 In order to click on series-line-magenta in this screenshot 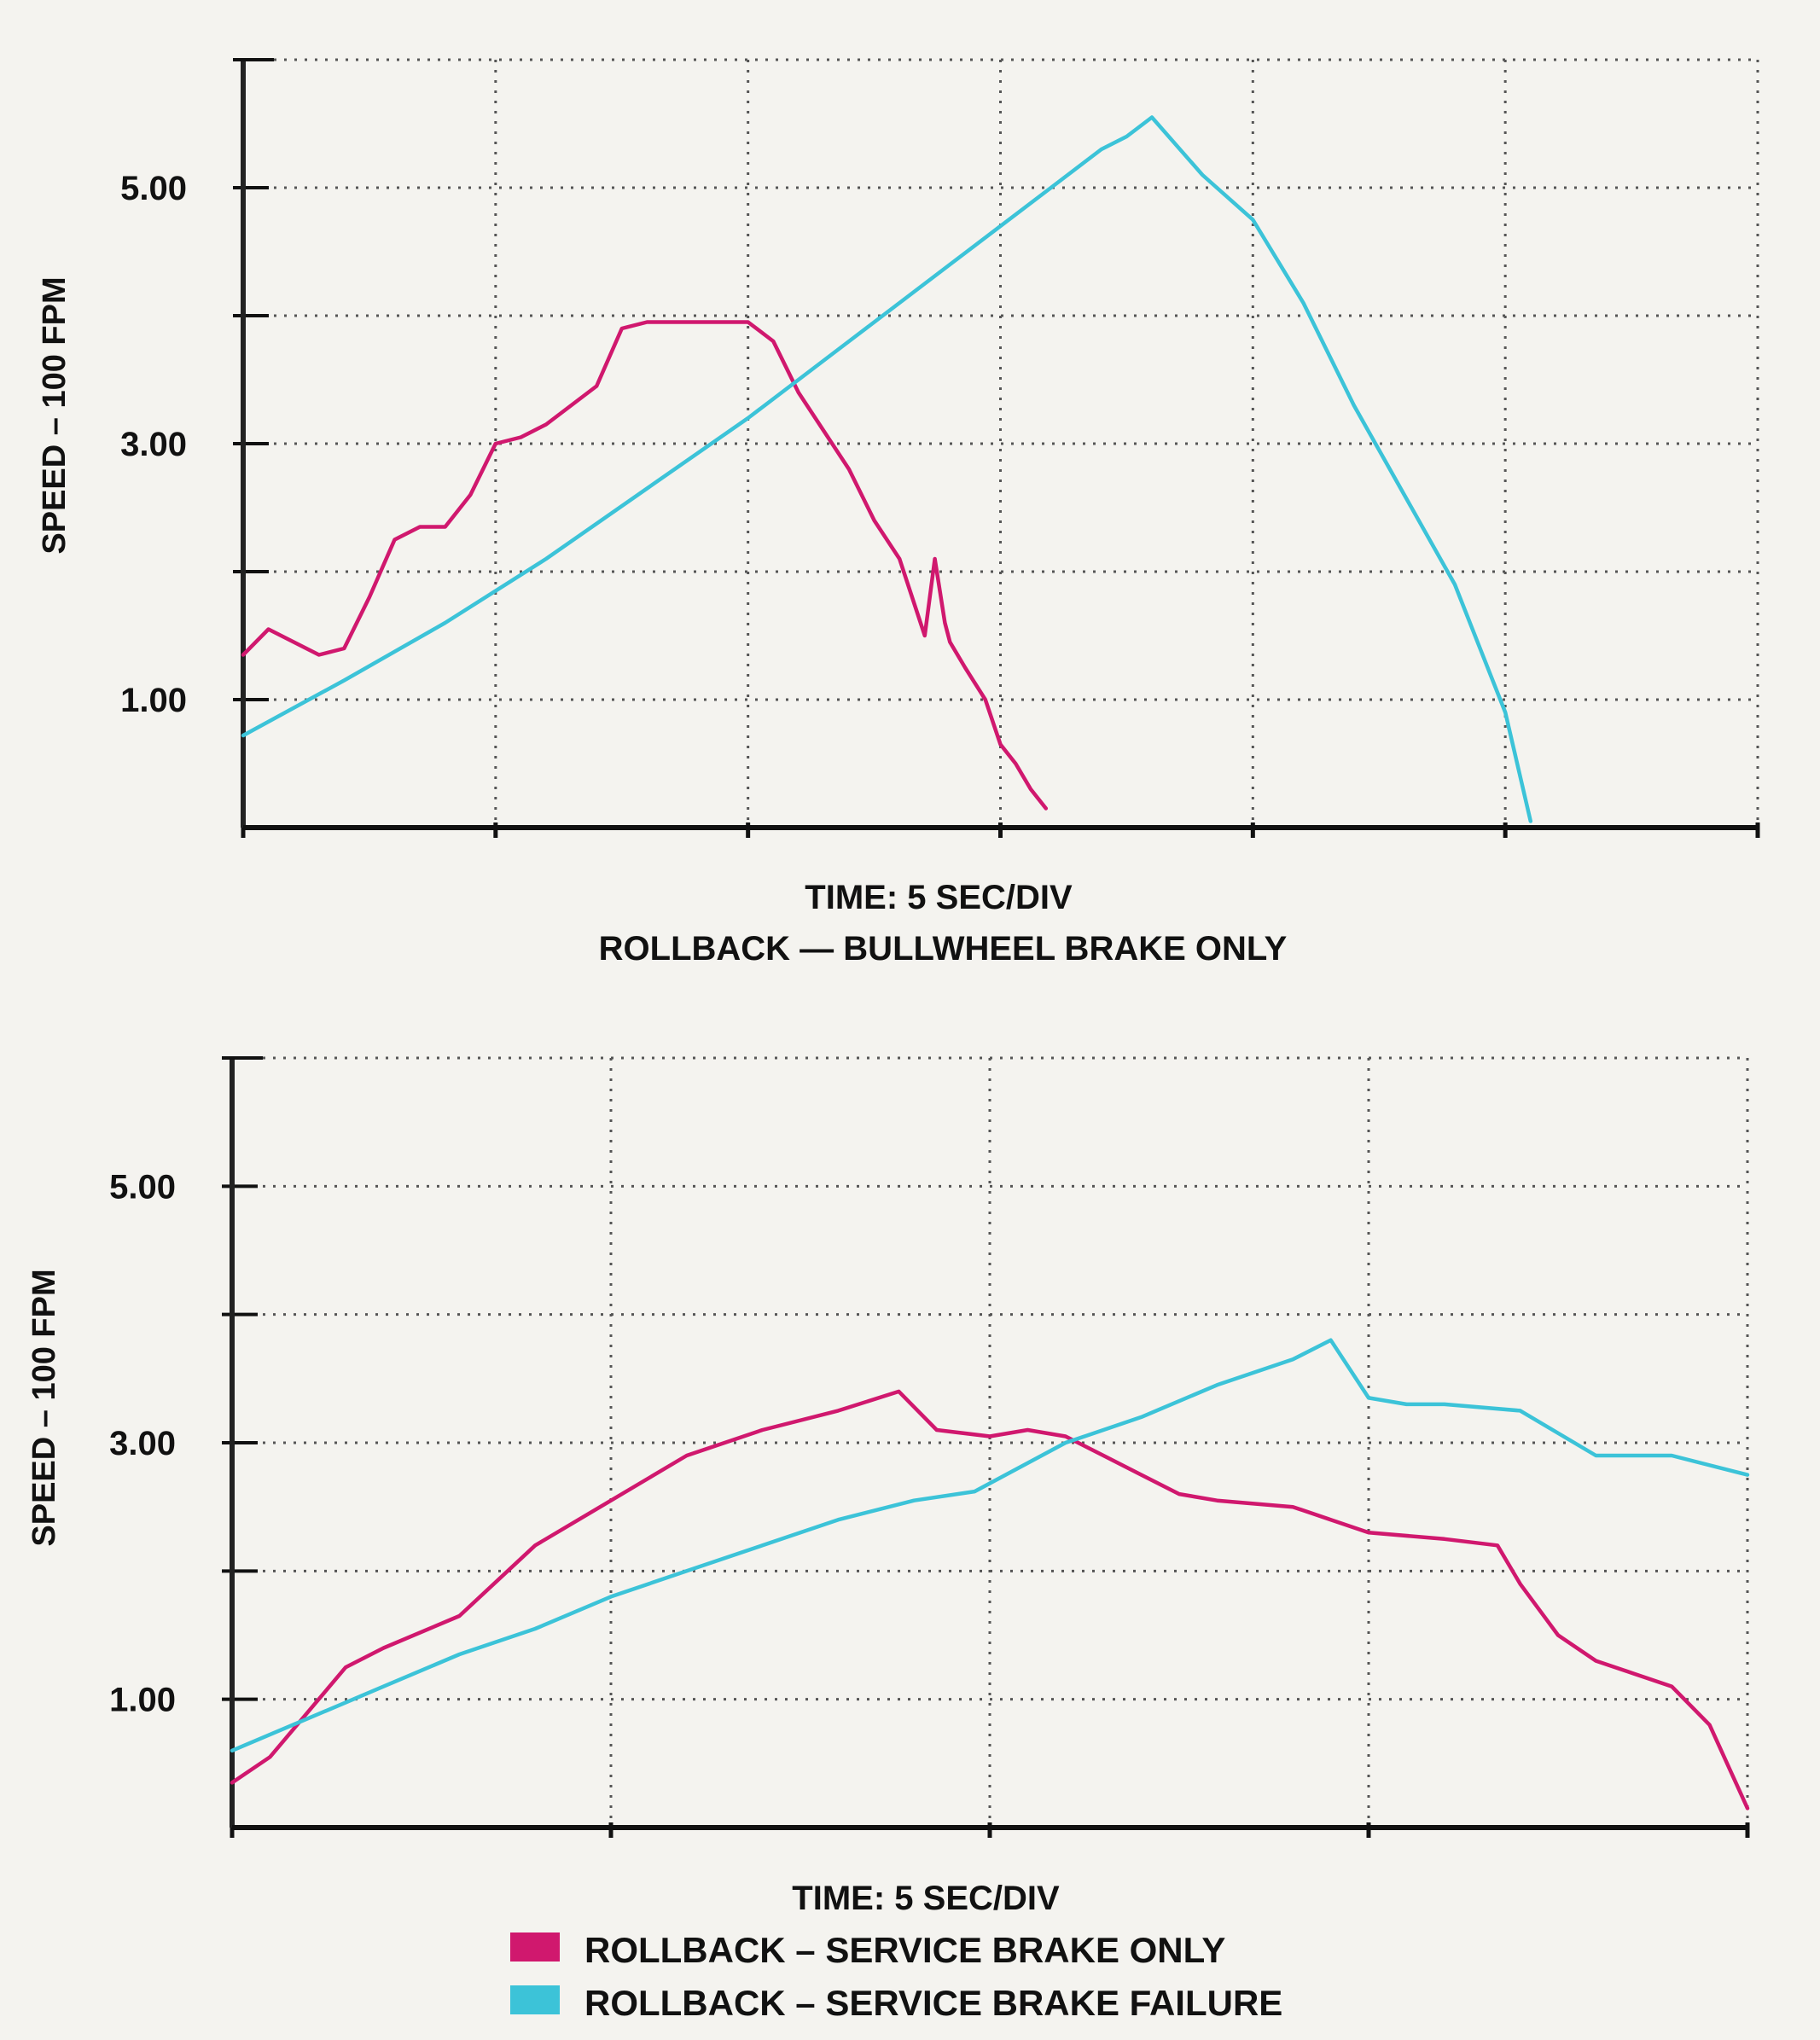, I will do `click(645, 565)`.